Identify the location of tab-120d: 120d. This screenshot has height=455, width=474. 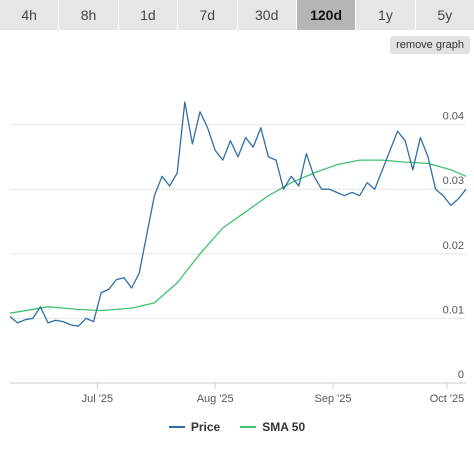
(326, 15).